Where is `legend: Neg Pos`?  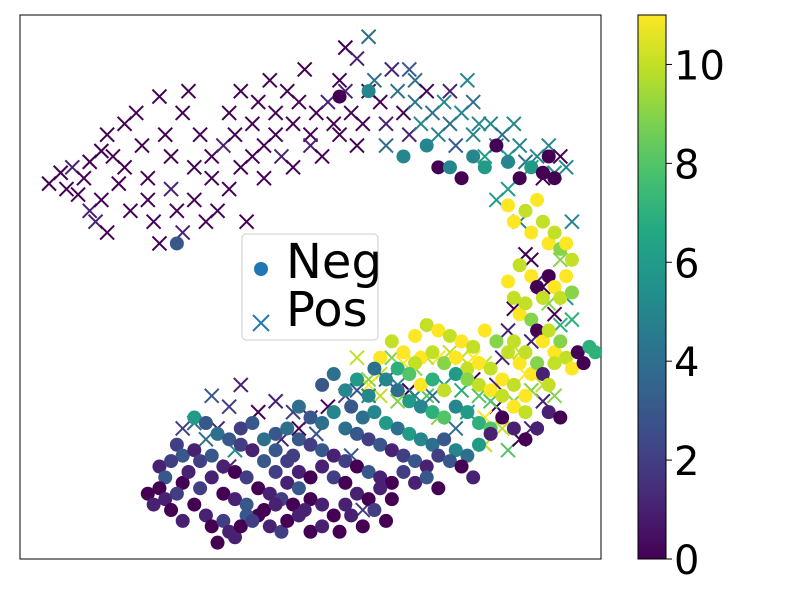
legend: Neg Pos is located at coordinates (311, 287).